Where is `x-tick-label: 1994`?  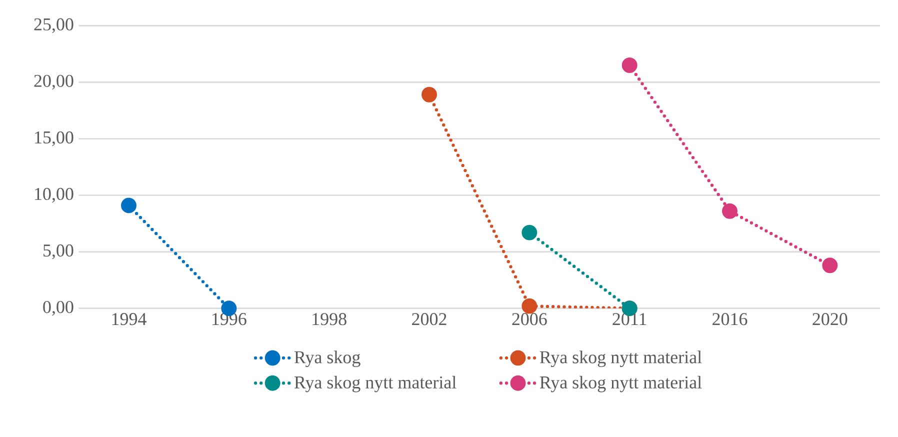
x-tick-label: 1994 is located at coordinates (129, 319).